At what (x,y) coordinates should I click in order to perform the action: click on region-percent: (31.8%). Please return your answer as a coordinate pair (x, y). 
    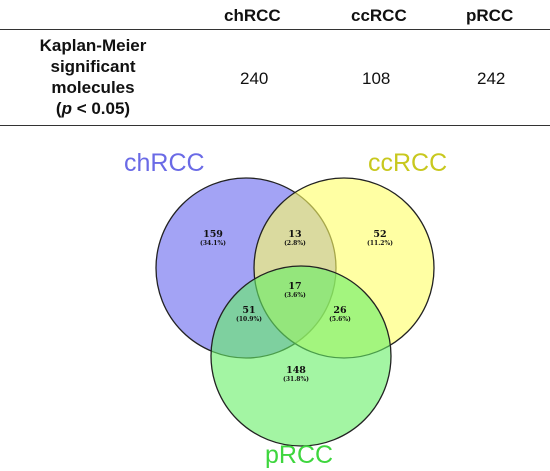
    Looking at the image, I should click on (296, 379).